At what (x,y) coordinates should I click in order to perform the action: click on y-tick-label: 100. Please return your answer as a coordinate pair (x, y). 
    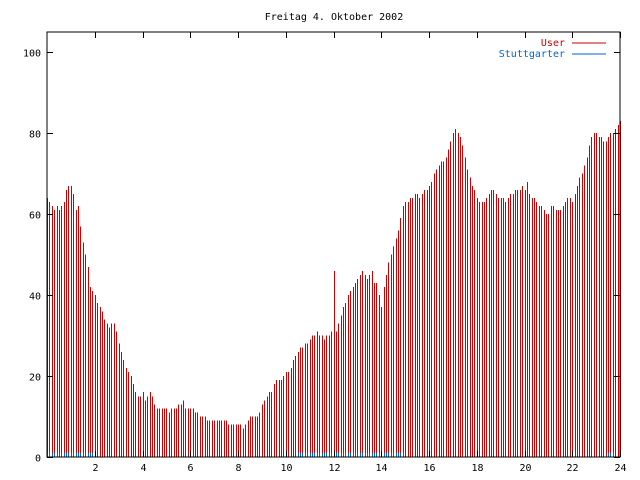
    Looking at the image, I should click on (32, 54).